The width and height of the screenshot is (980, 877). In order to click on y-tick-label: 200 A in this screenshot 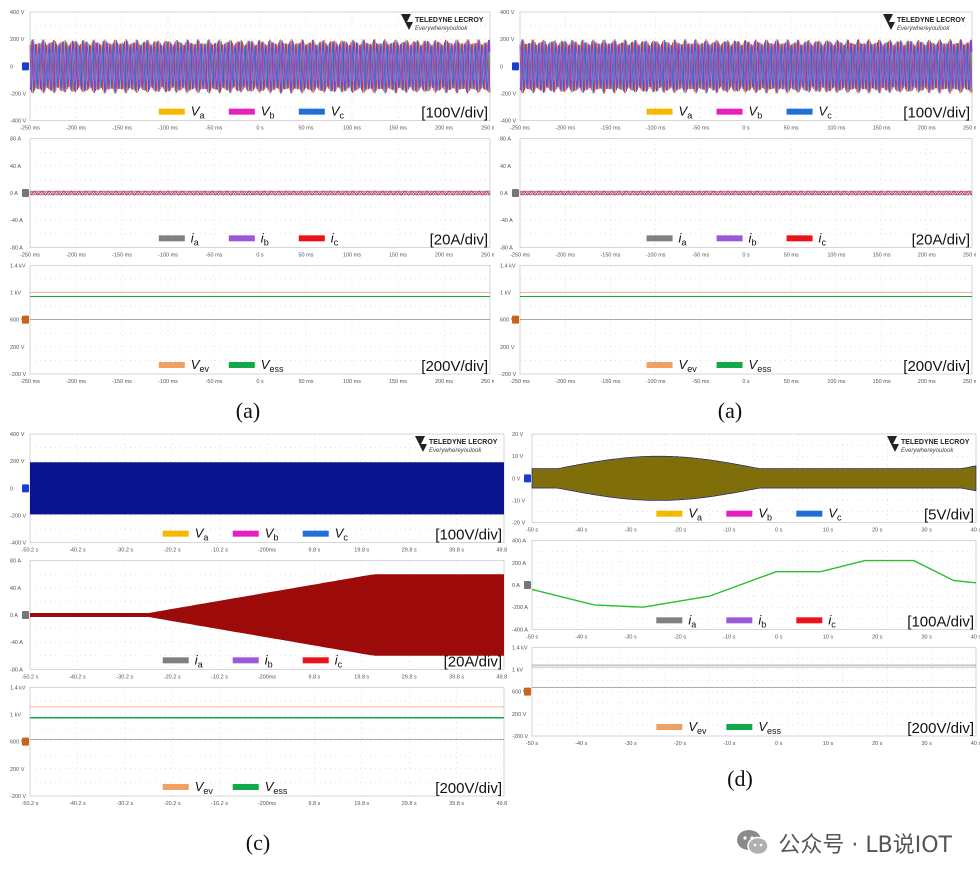, I will do `click(519, 564)`.